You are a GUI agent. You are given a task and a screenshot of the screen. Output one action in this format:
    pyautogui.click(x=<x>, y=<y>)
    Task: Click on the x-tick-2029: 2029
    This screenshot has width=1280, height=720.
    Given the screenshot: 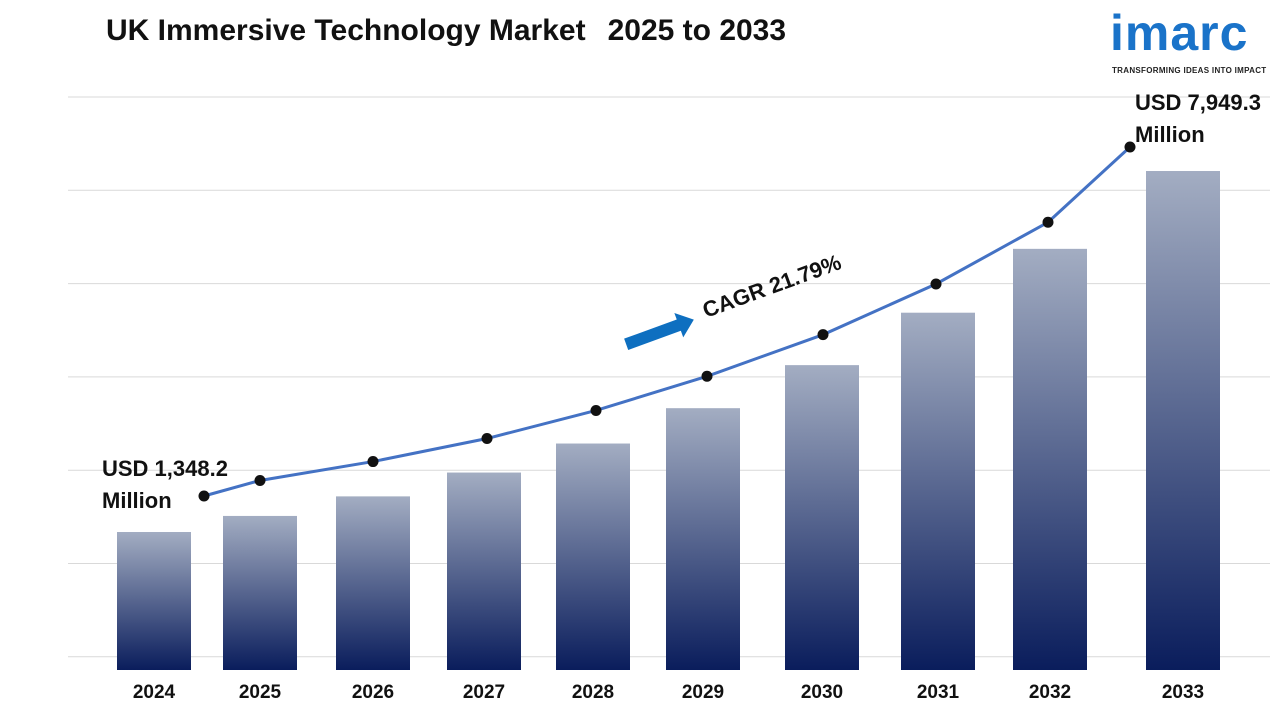 What is the action you would take?
    pyautogui.click(x=703, y=692)
    